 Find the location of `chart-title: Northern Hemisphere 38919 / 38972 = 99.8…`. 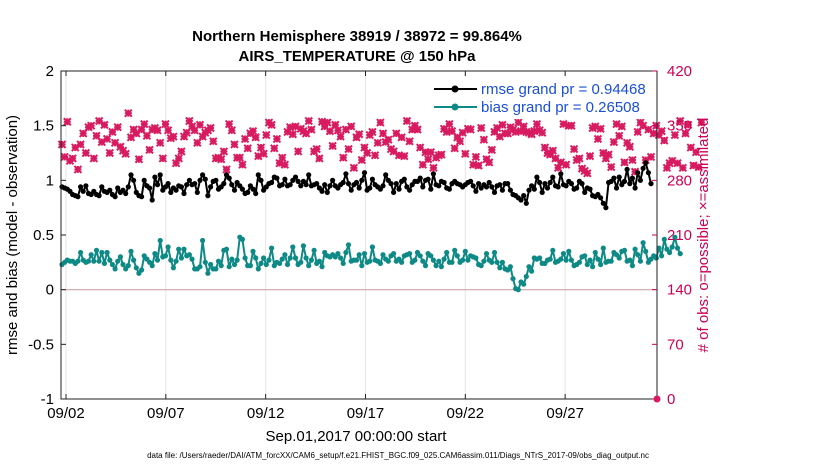

chart-title: Northern Hemisphere 38919 / 38972 = 99.8… is located at coordinates (357, 36).